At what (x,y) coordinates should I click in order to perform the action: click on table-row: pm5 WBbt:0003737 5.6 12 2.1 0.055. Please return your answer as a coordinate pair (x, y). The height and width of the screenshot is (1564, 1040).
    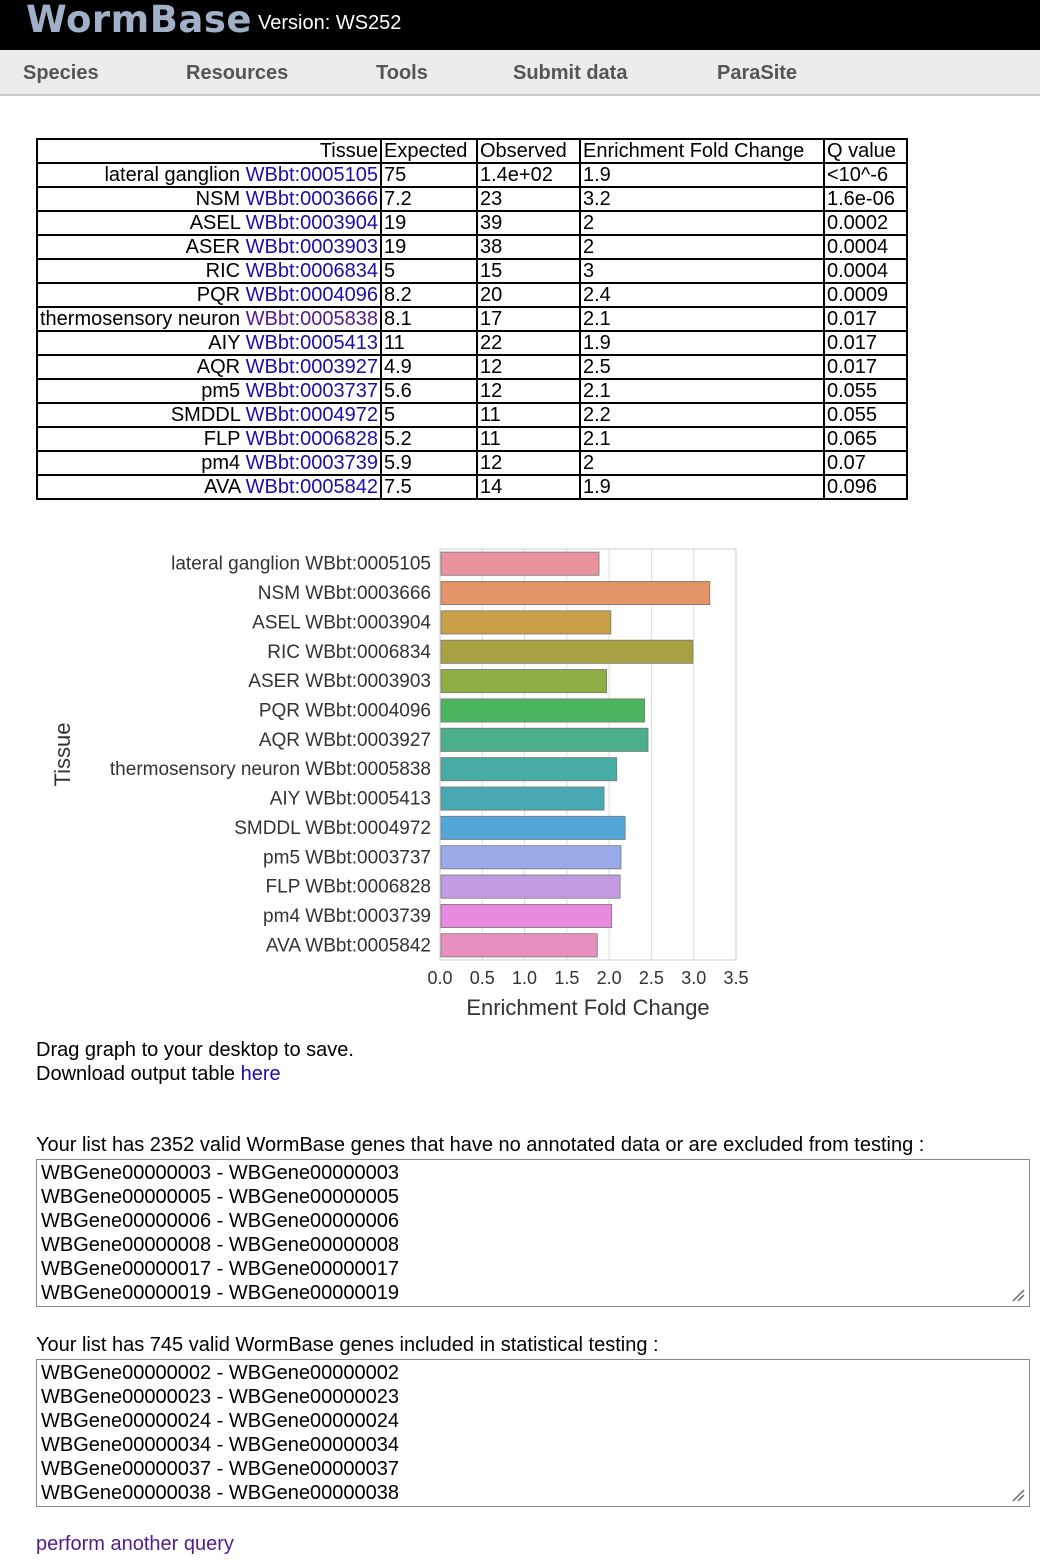
    Looking at the image, I should click on (472, 391).